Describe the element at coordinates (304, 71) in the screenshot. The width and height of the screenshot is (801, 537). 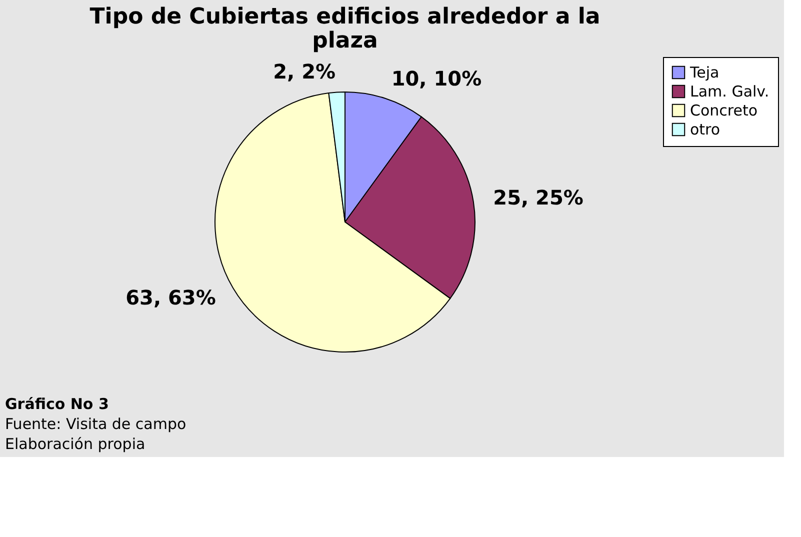
I see `data-label: 2, 2%` at that location.